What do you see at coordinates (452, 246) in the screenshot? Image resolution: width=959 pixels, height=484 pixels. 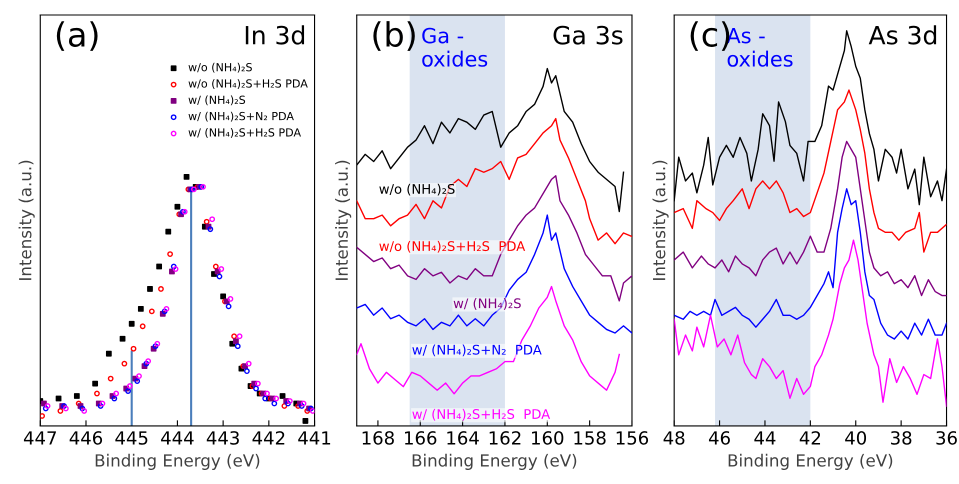 I see `series-label: w/o (NH₄)₂S+H₂S PDA` at bounding box center [452, 246].